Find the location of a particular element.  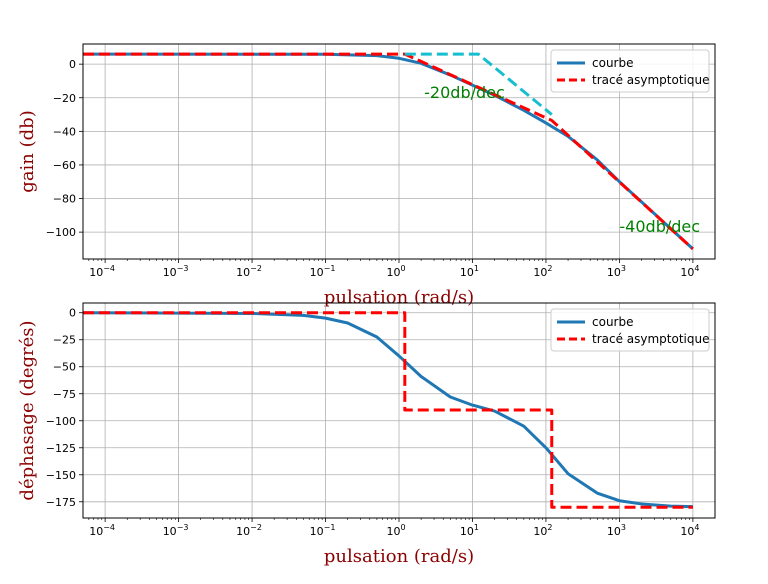

gain-x-tick-label: 10⁻⁴ is located at coordinates (102, 271).